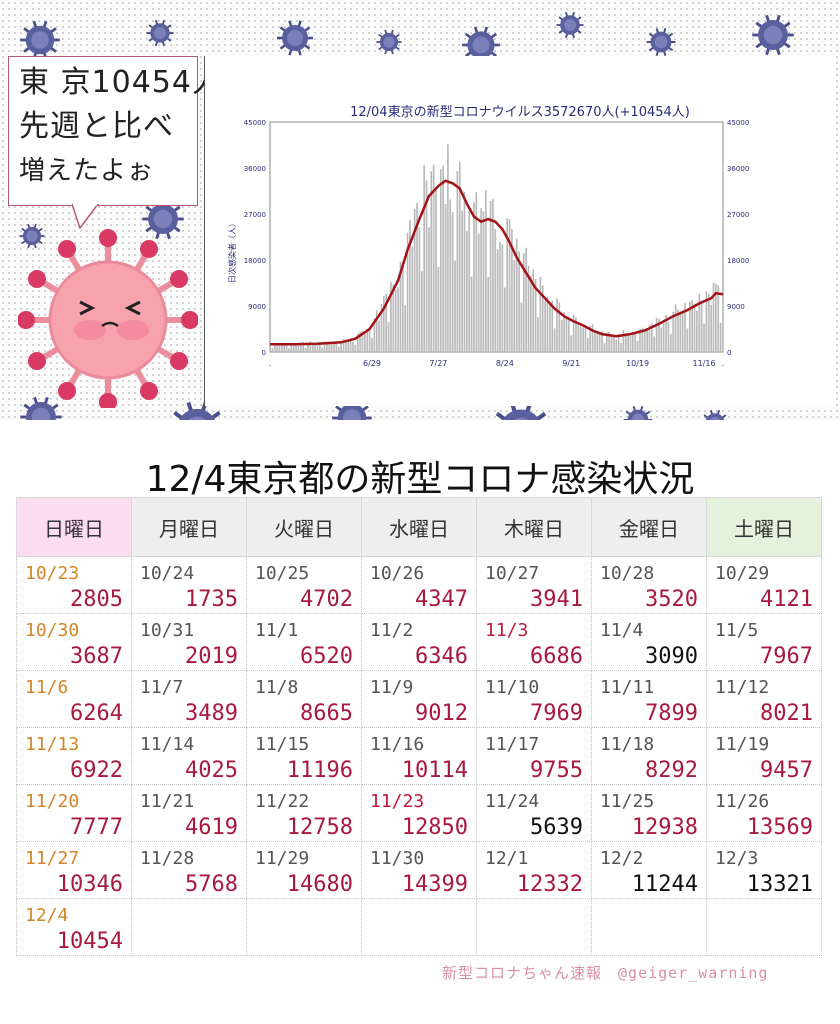 The image size is (840, 1024). What do you see at coordinates (304, 642) in the screenshot?
I see `day-cell: 11/1 6520` at bounding box center [304, 642].